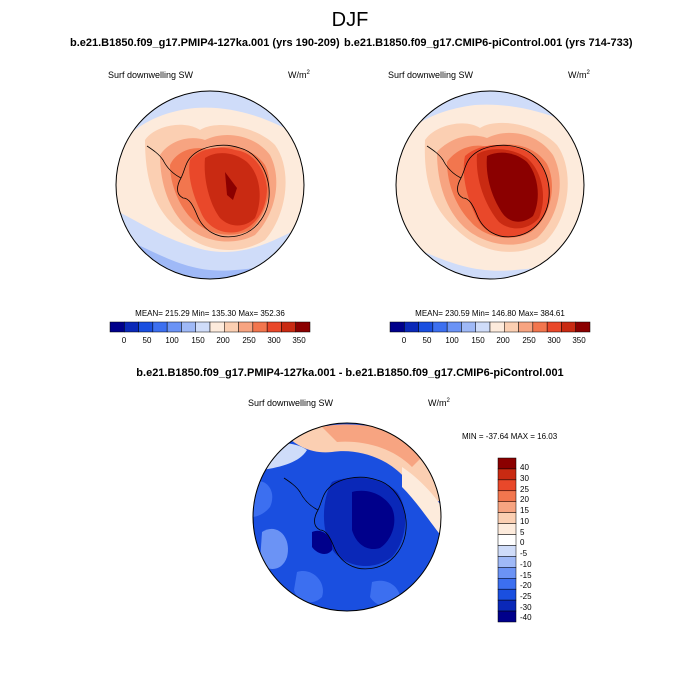 The image size is (700, 700). What do you see at coordinates (347, 517) in the screenshot?
I see `panel-3-map` at bounding box center [347, 517].